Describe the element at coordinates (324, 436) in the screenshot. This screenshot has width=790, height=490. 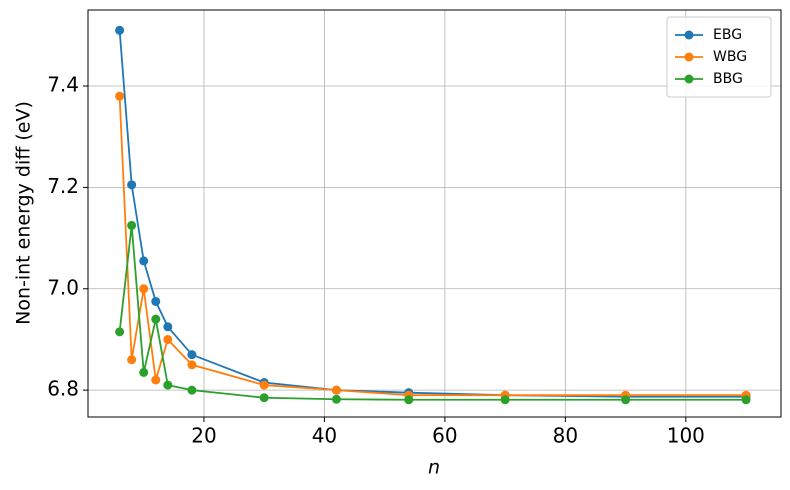
I see `x-tick-label: 40` at that location.